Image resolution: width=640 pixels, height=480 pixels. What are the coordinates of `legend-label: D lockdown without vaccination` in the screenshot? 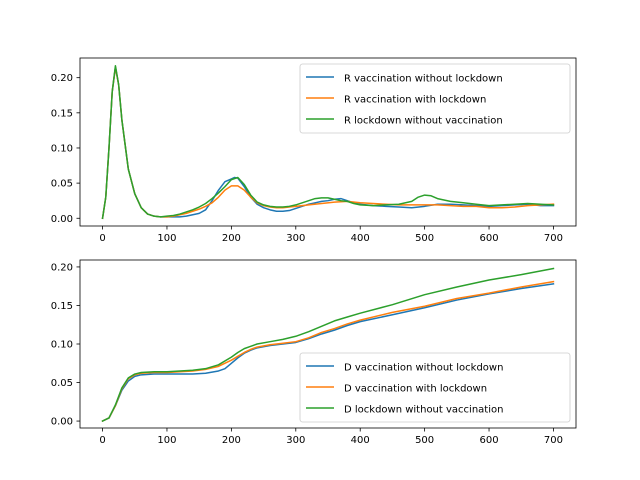 It's located at (423, 410).